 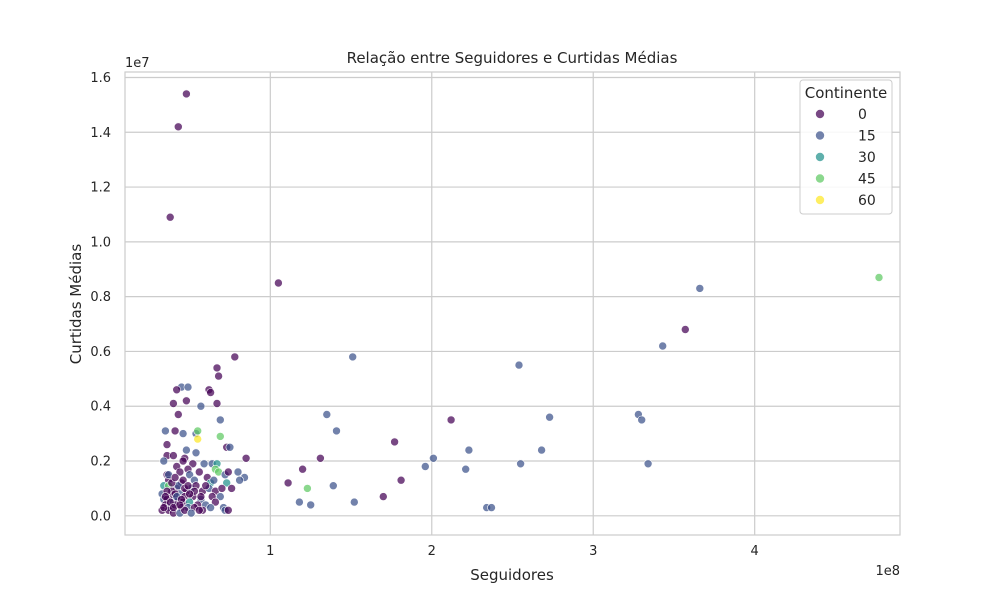 What do you see at coordinates (100, 242) in the screenshot?
I see `y-tick-label: 1.0` at bounding box center [100, 242].